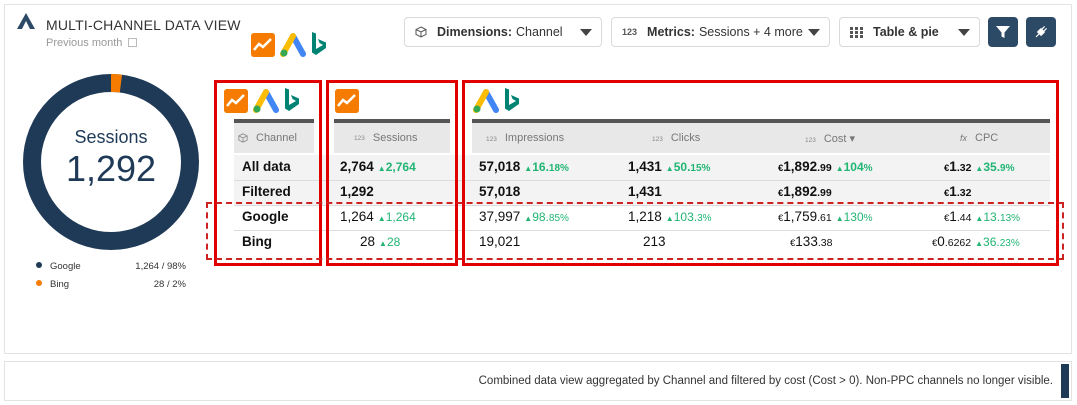  Describe the element at coordinates (805, 191) in the screenshot. I see `row-cost: €1,892.99` at that location.